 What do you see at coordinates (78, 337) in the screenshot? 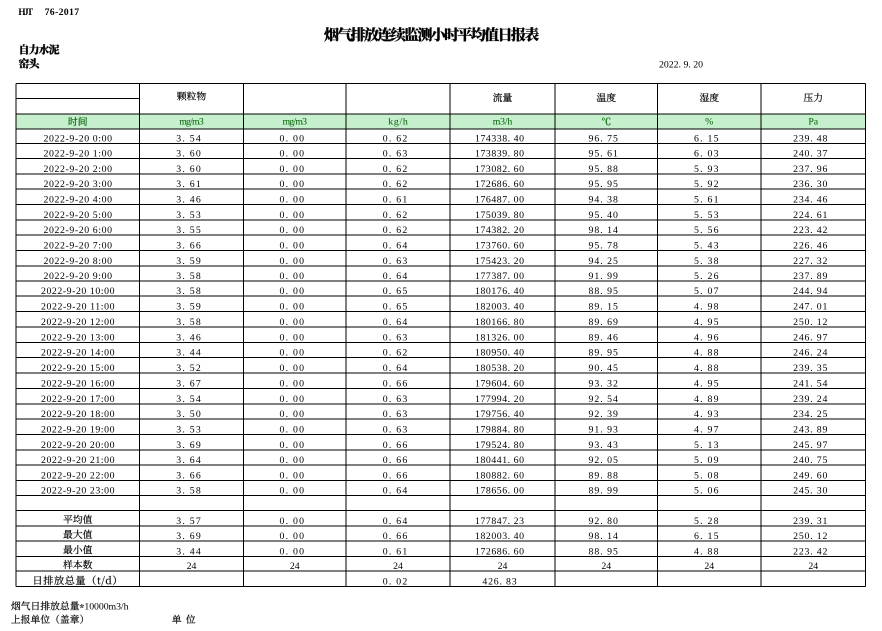
I see `svg-text: 2022-9-20 13:00` at bounding box center [78, 337].